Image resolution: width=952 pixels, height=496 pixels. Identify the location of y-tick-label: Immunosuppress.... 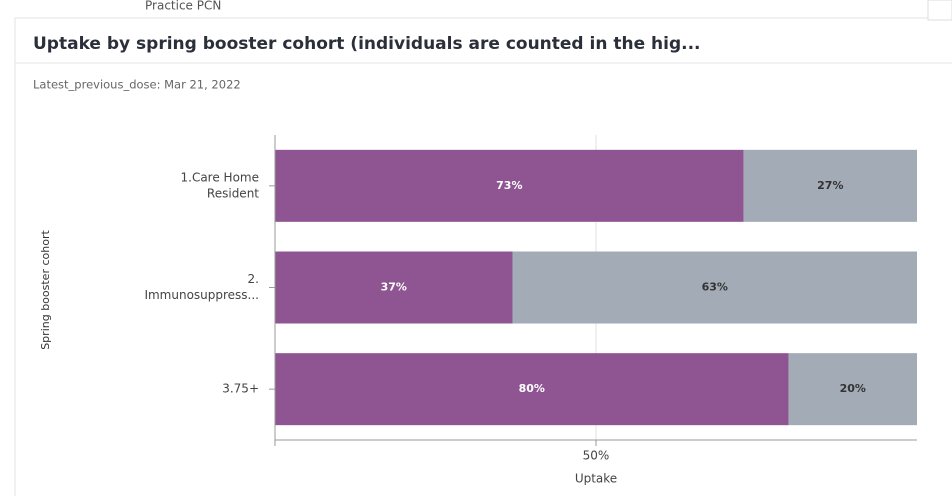
(201, 295).